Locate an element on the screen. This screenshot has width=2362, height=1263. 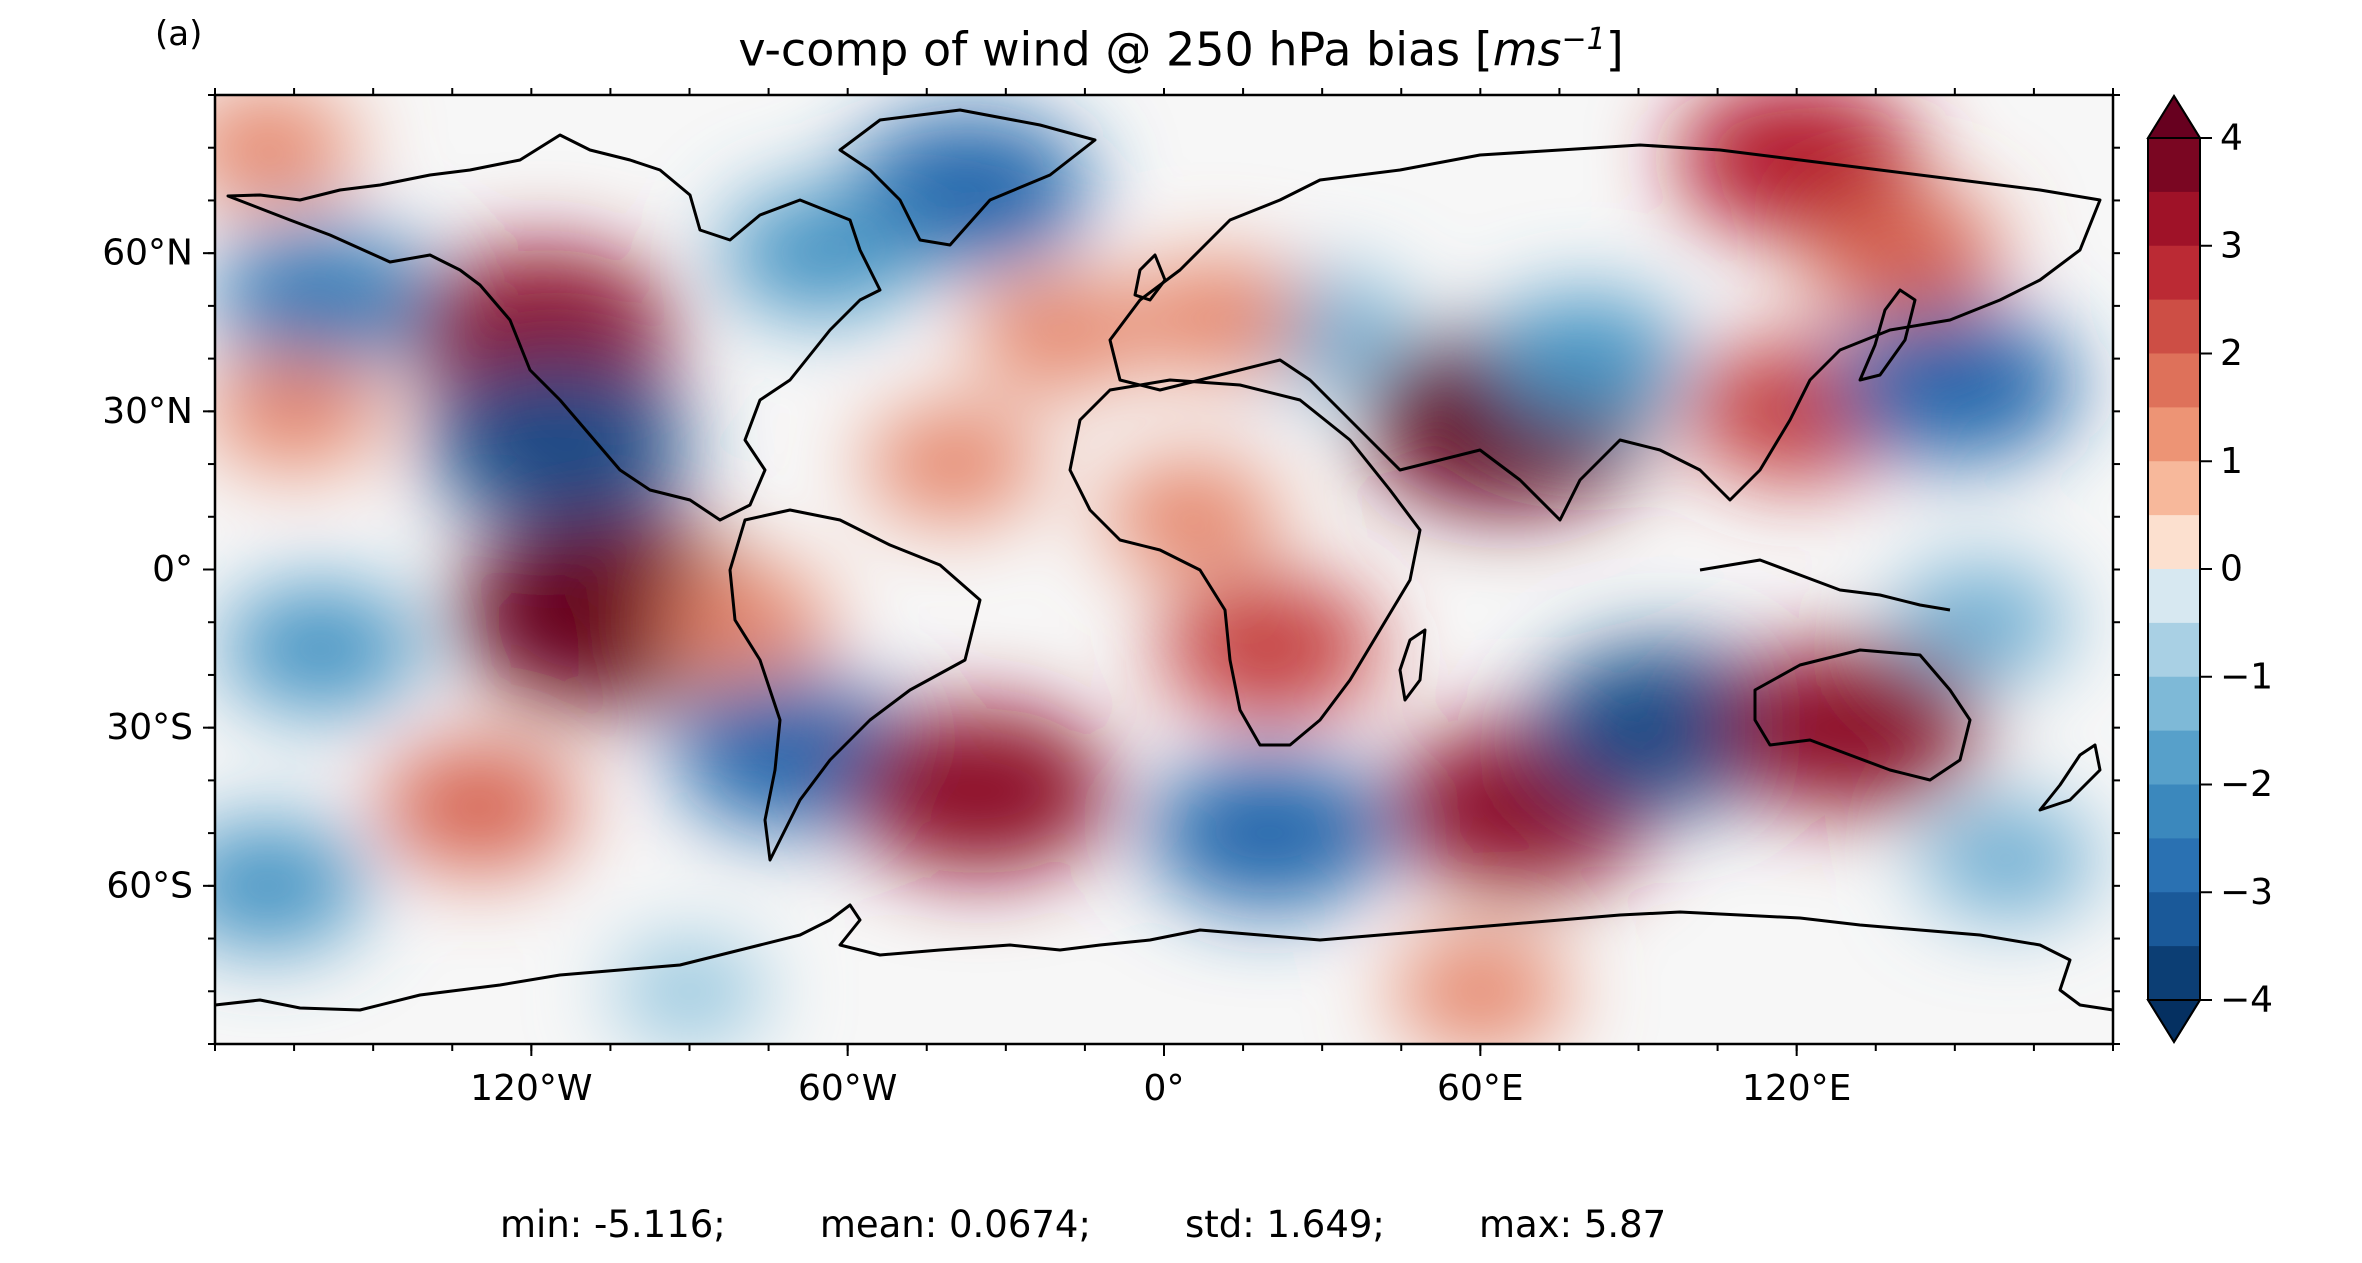
colorbar-tick-label: 2 is located at coordinates (2231, 353).